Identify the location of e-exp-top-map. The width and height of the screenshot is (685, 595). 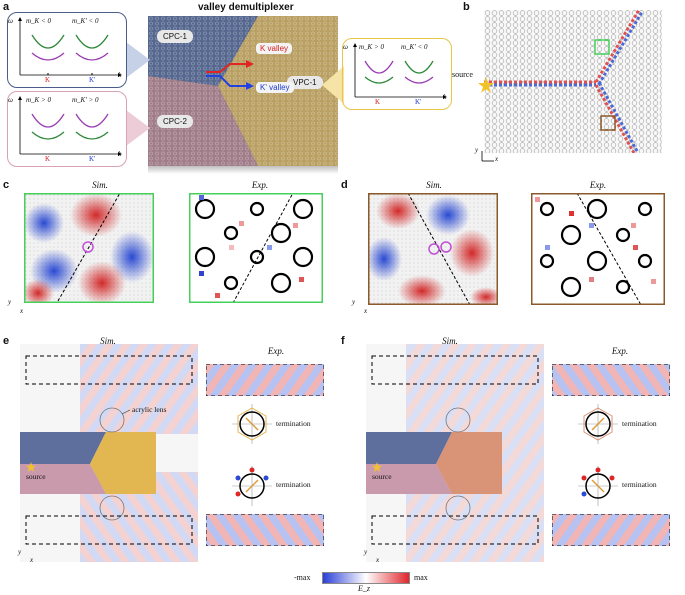
(265, 380).